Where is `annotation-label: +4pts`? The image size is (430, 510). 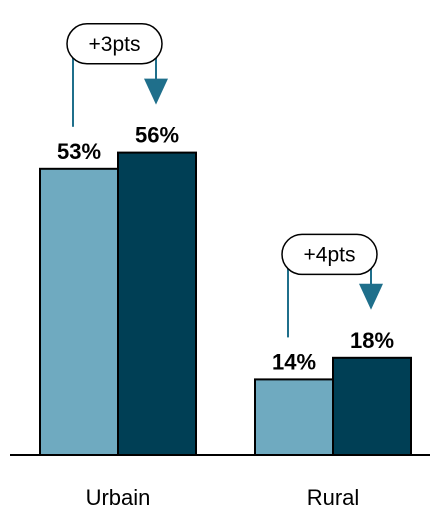
annotation-label: +4pts is located at coordinates (330, 254).